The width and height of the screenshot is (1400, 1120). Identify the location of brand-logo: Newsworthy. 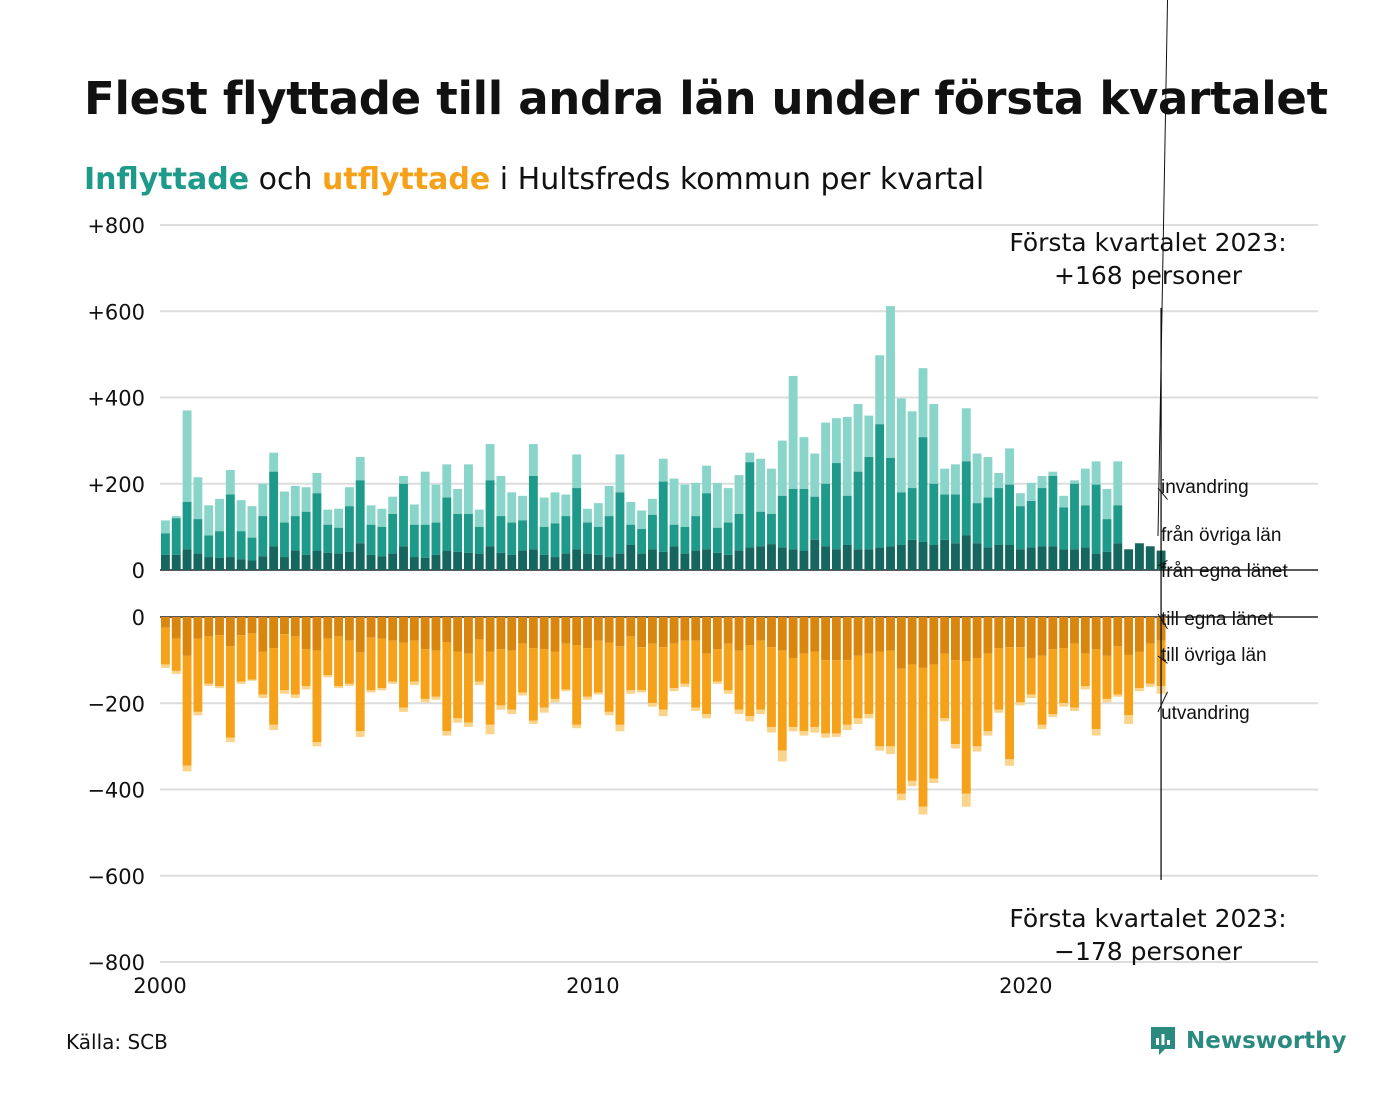
(1247, 1041).